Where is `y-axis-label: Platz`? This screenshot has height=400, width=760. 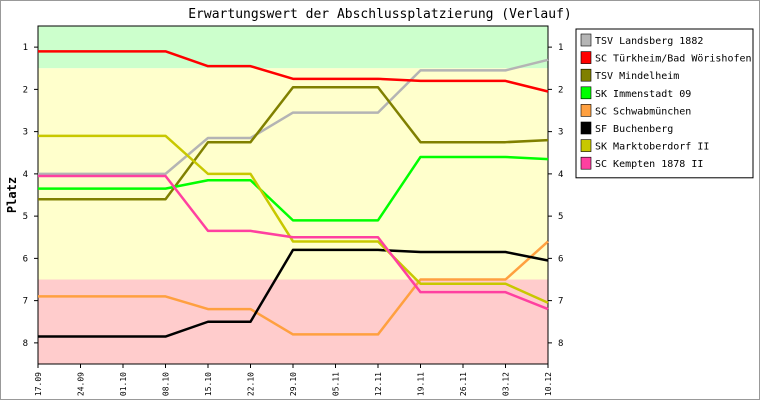
y-axis-label: Platz is located at coordinates (12, 195).